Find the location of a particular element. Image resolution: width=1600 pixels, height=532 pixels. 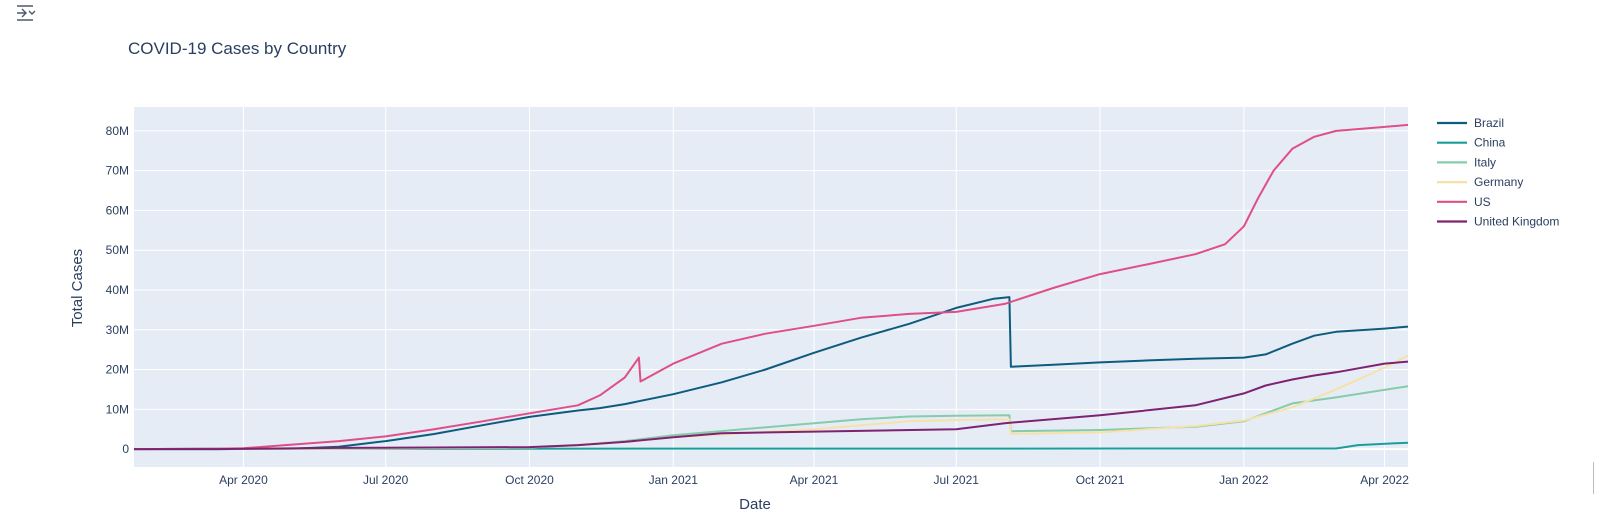

x-tick-label: Jan 2022 is located at coordinates (1244, 480).